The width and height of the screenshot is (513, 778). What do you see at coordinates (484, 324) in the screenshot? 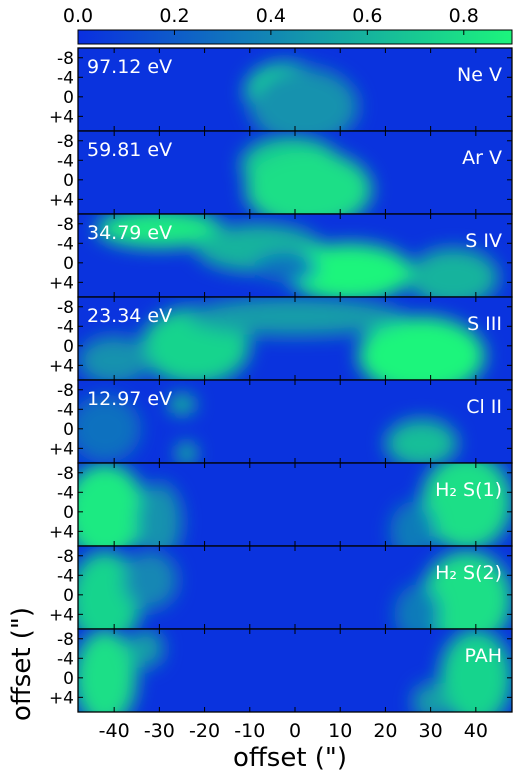
I see `panel-line-label: S III` at bounding box center [484, 324].